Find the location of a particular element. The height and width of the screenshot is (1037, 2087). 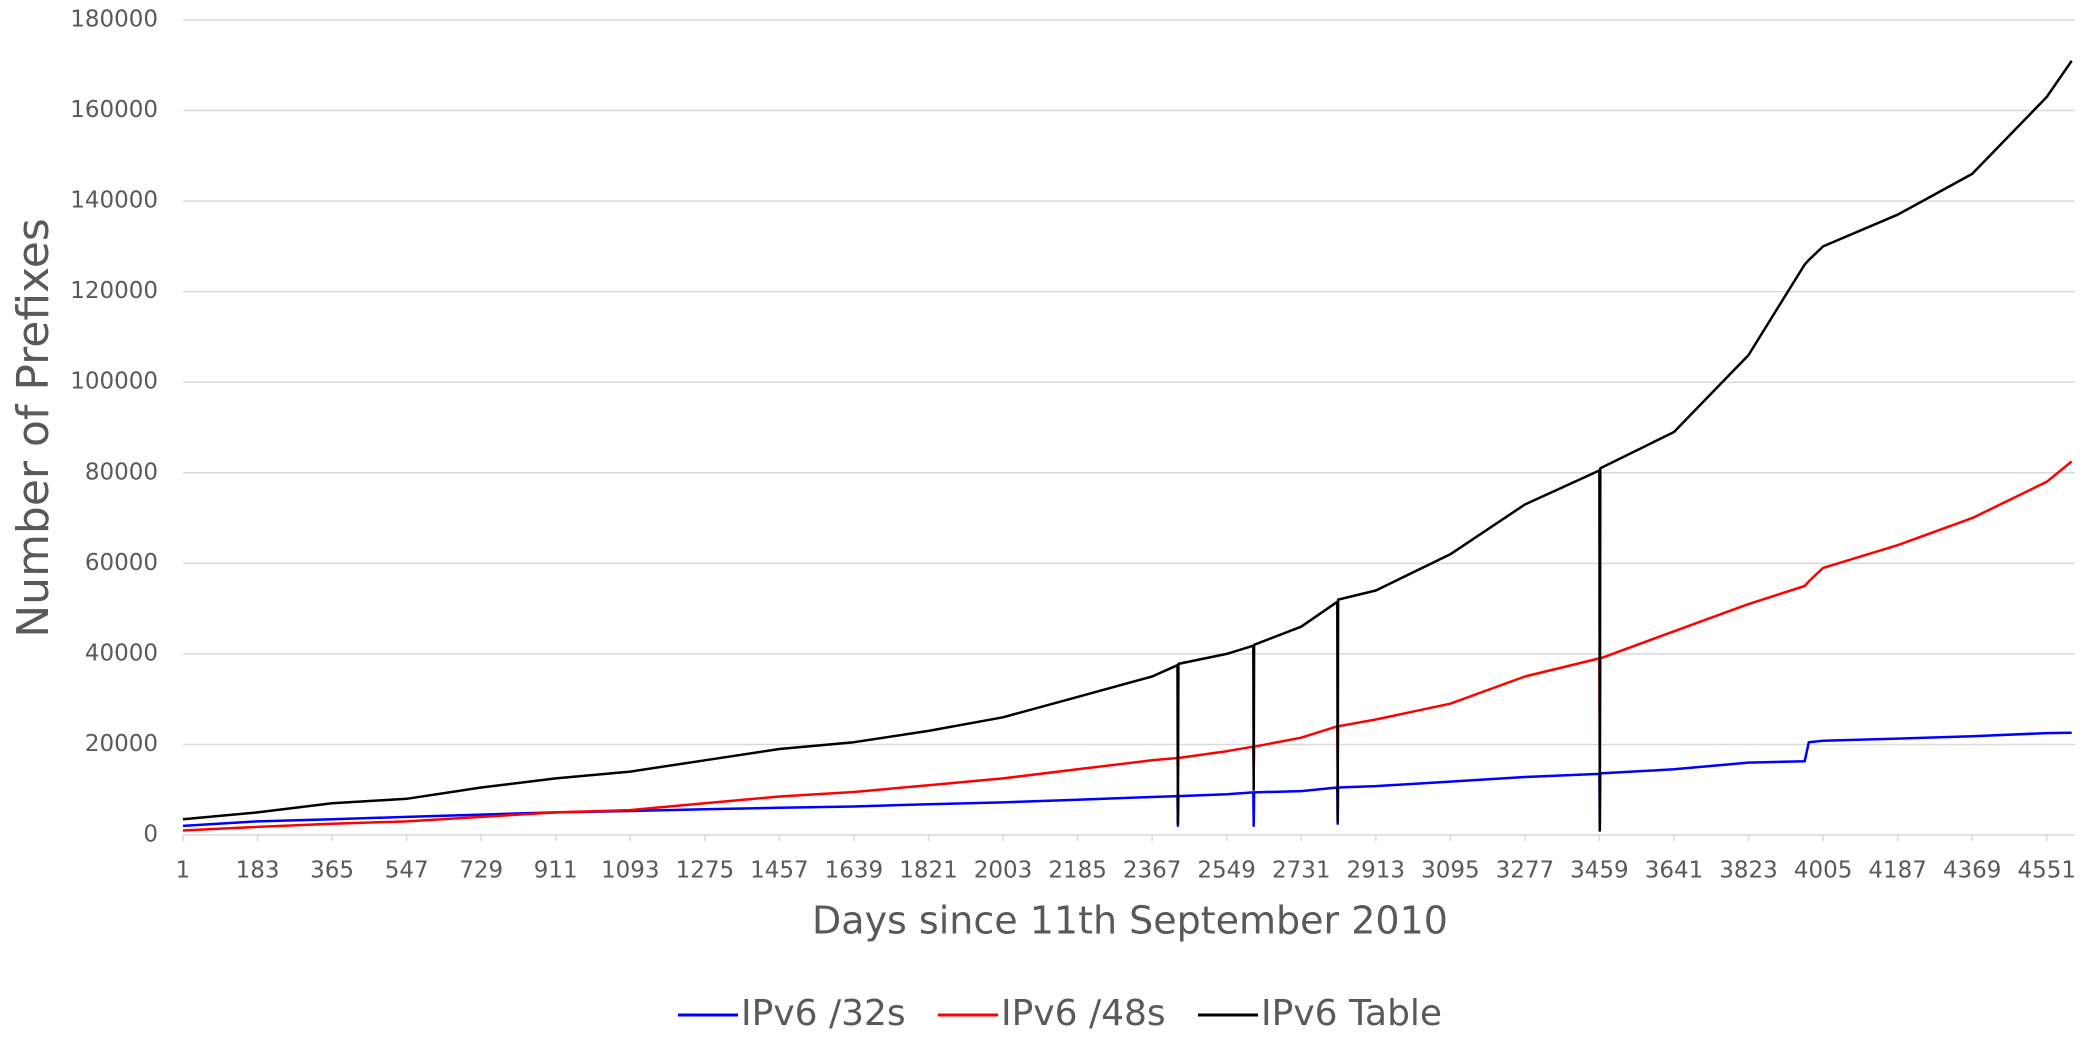

y-tick-label: 0 is located at coordinates (150, 835).